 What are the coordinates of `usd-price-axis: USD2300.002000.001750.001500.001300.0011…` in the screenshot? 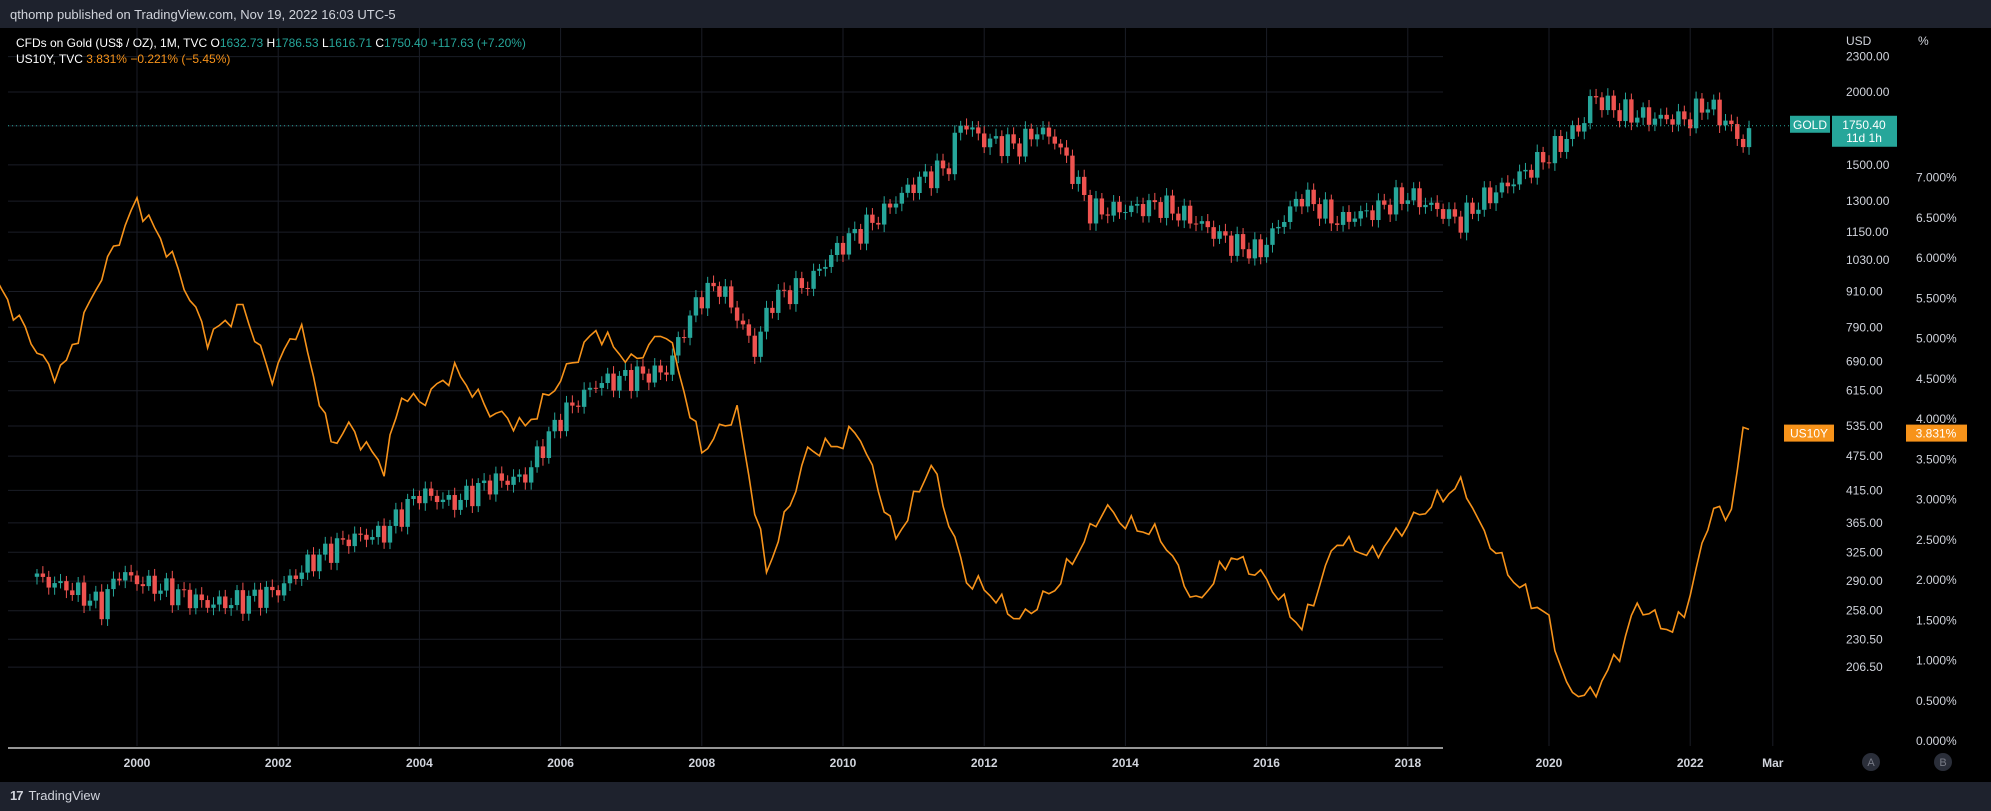 It's located at (1868, 354).